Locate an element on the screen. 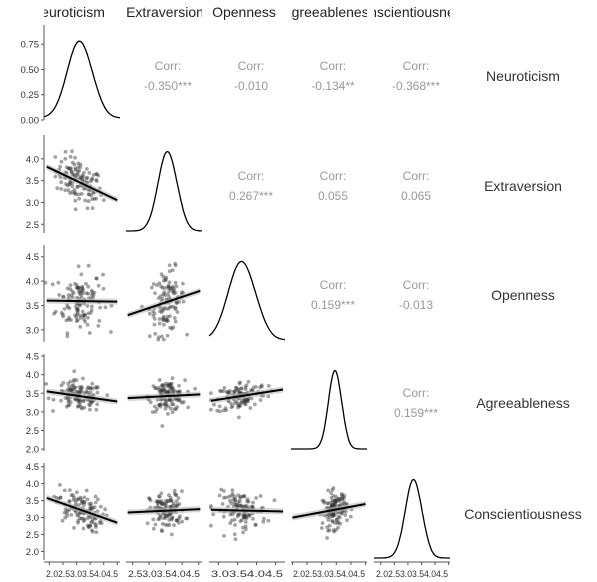  column-header-neuroticism: Neuroticism is located at coordinates (68, 12).